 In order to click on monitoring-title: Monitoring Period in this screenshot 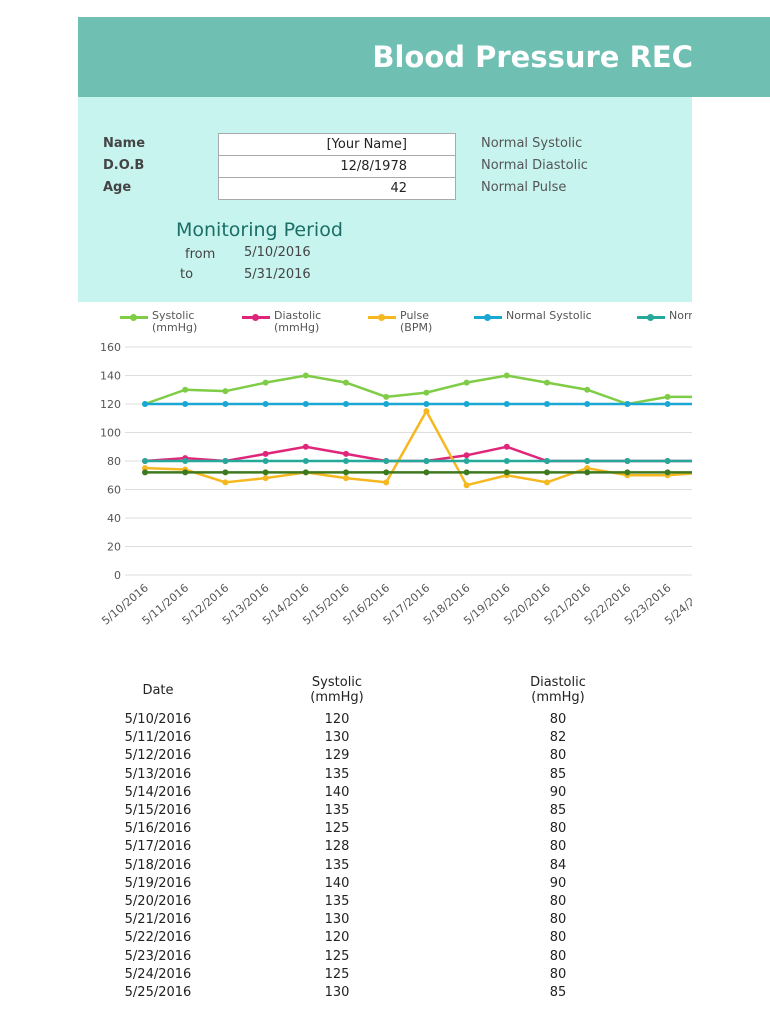, I will do `click(259, 230)`.